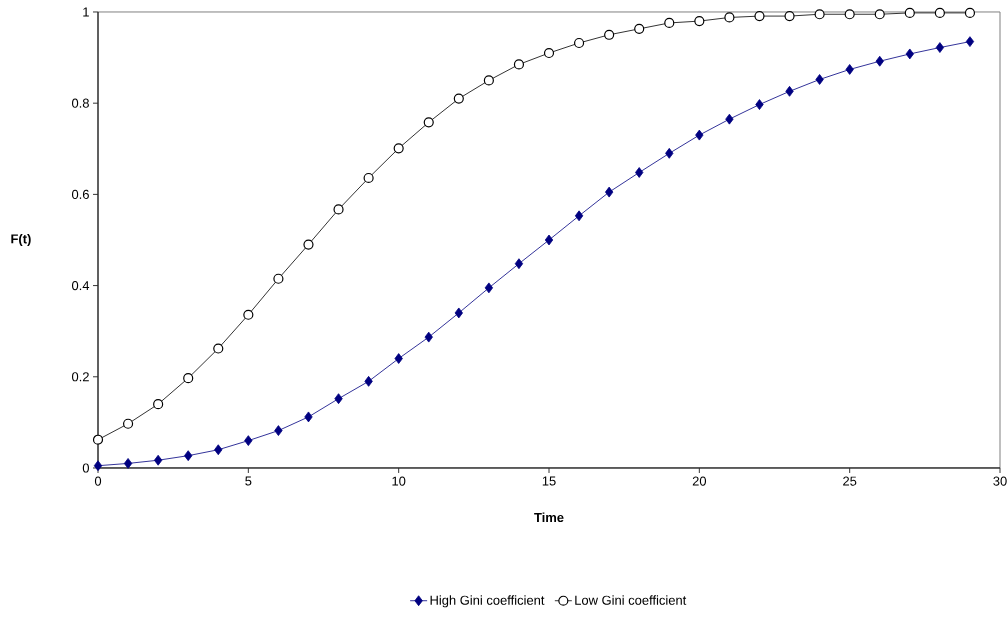  What do you see at coordinates (80, 194) in the screenshot?
I see `y-tick-label: 0.6` at bounding box center [80, 194].